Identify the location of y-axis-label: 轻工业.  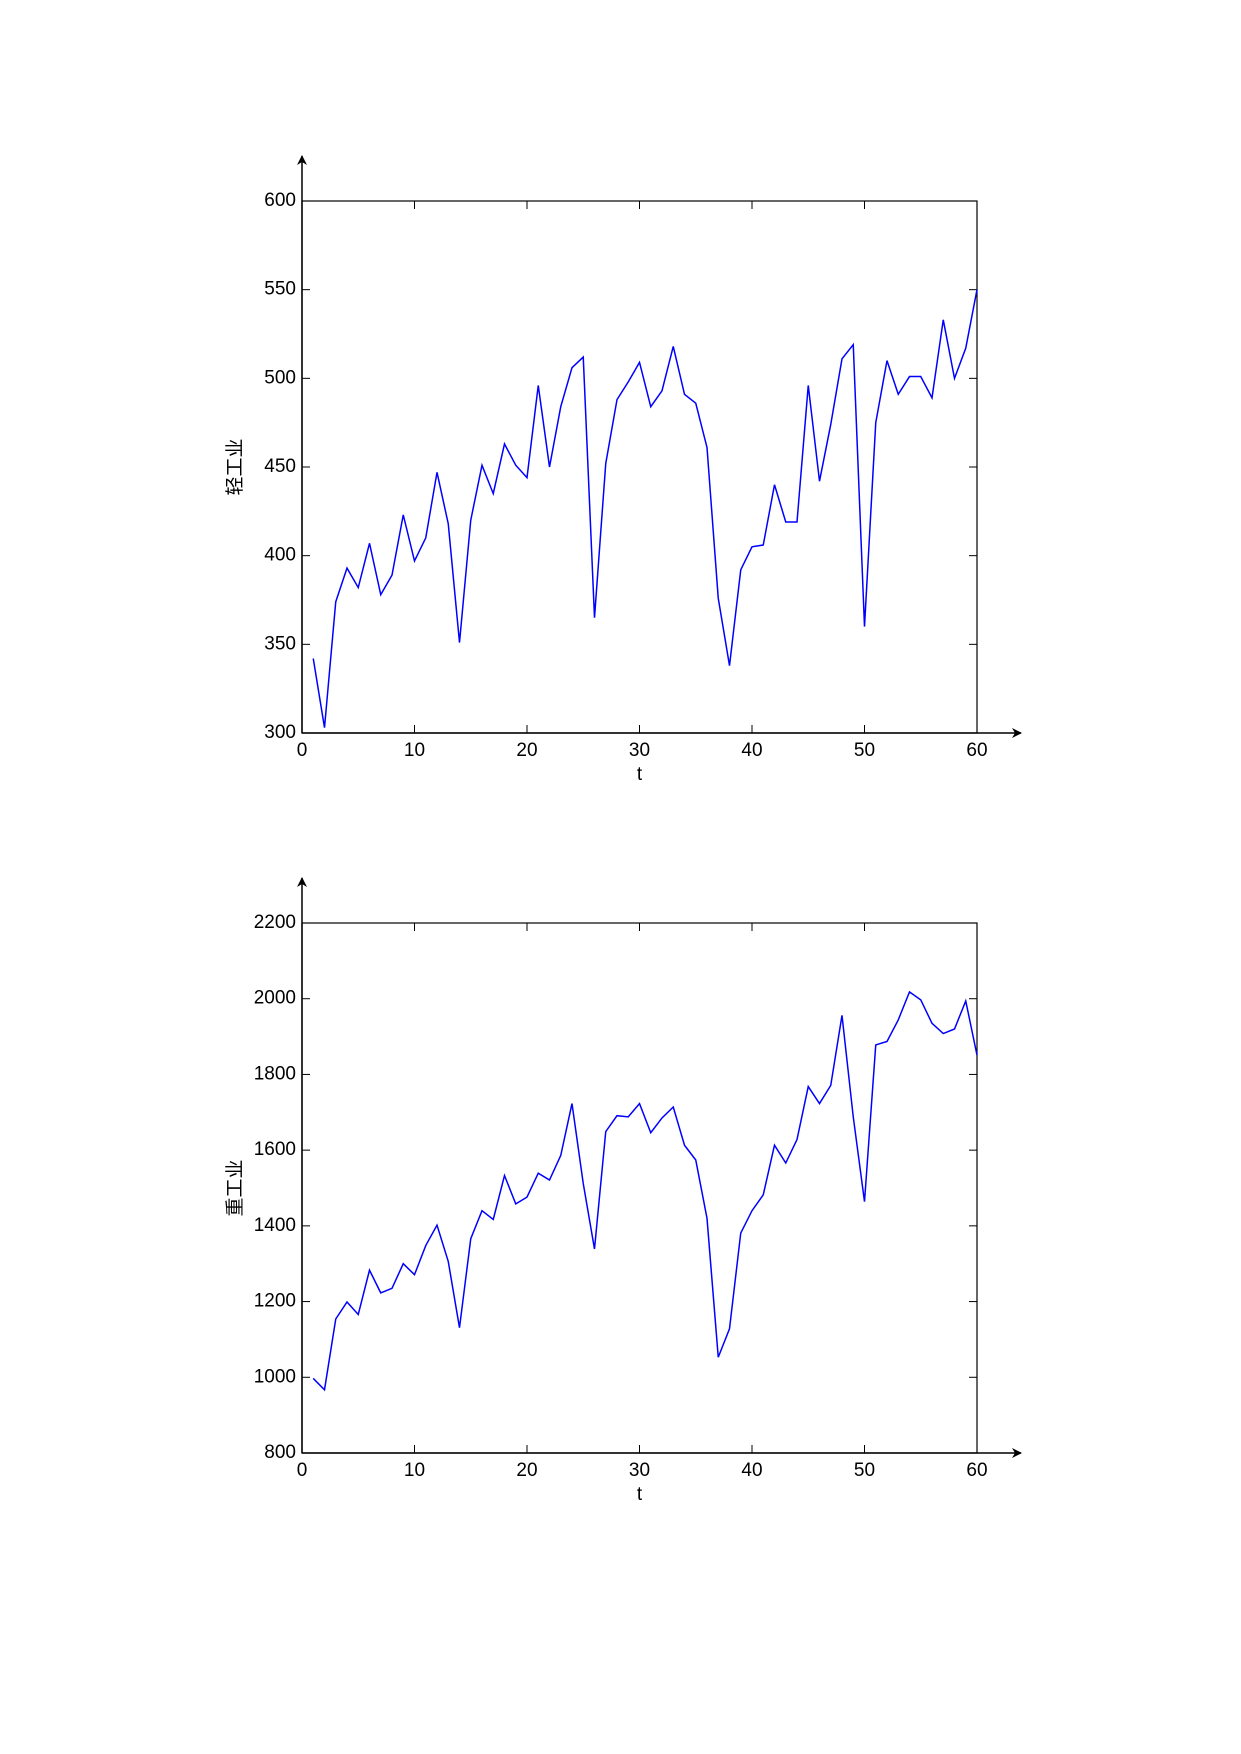
(235, 466).